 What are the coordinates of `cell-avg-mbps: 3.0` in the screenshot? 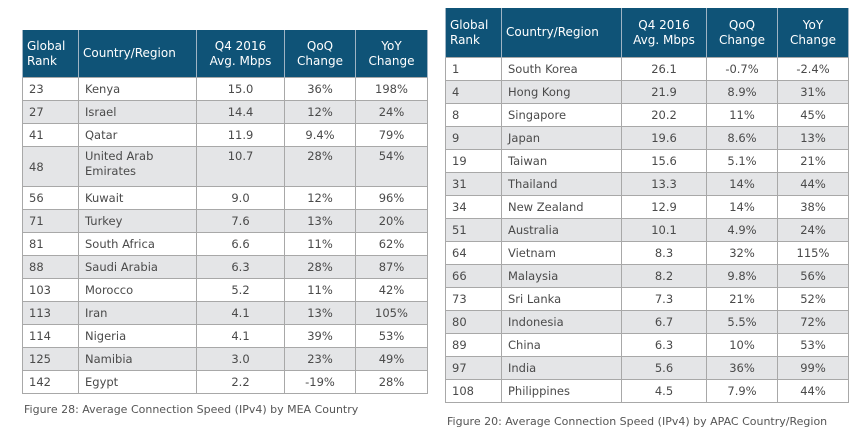 It's located at (240, 359).